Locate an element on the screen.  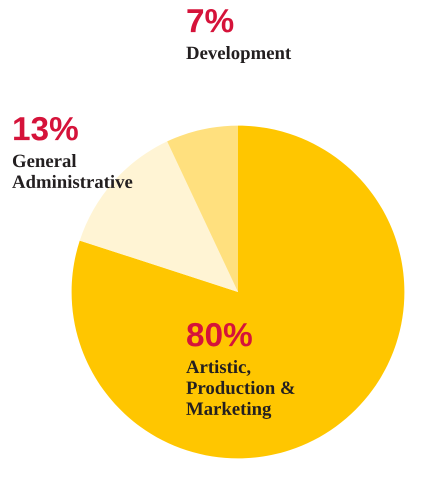
pie-slice is located at coordinates (202, 209).